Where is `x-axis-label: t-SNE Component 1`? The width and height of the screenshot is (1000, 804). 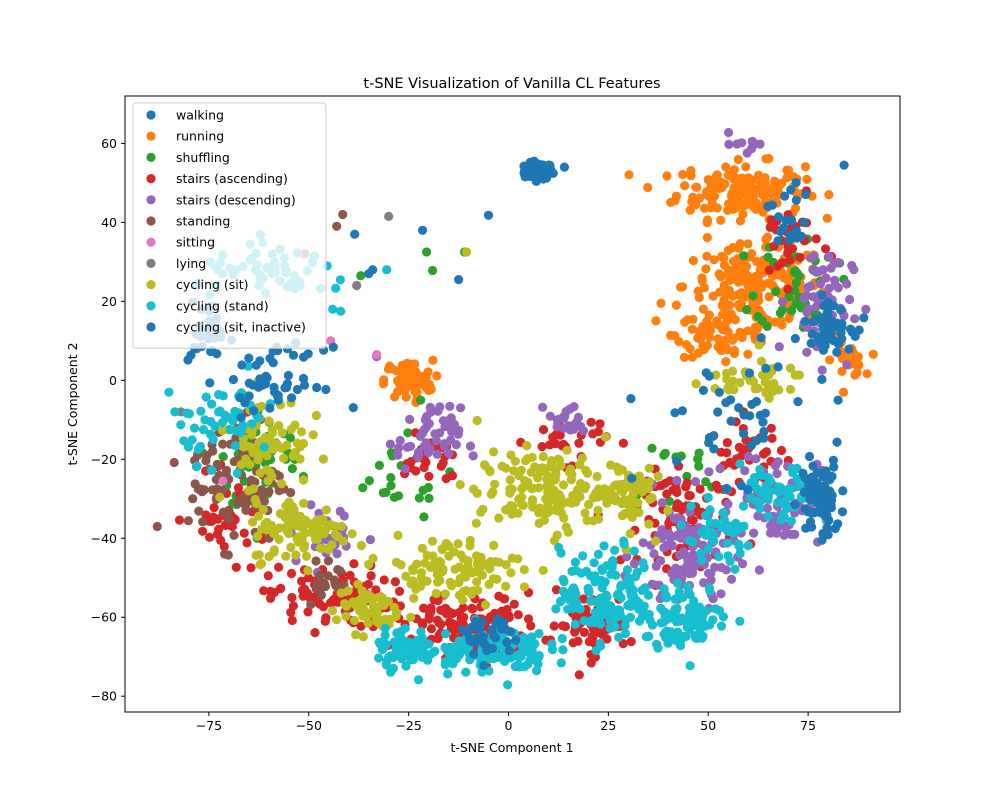 x-axis-label: t-SNE Component 1 is located at coordinates (511, 747).